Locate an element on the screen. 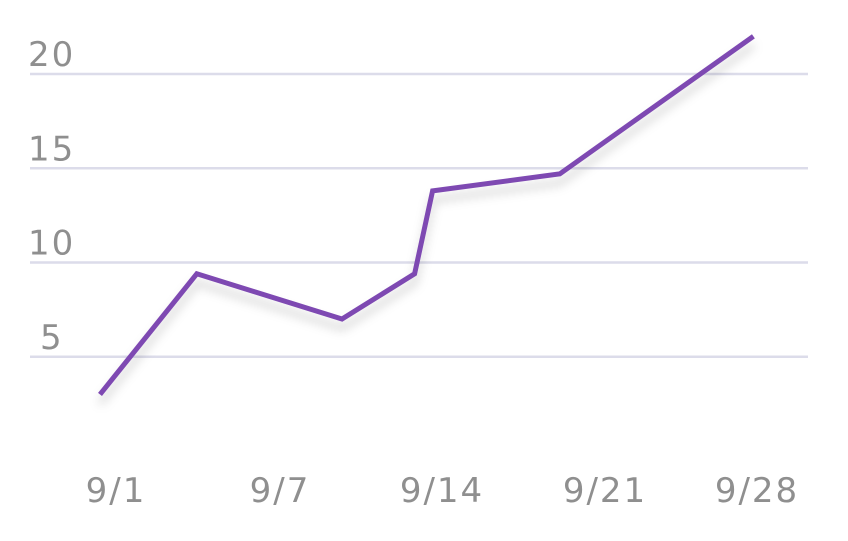 The width and height of the screenshot is (848, 541). y-axis-tick-labels: 5 10 15 20 is located at coordinates (51, 196).